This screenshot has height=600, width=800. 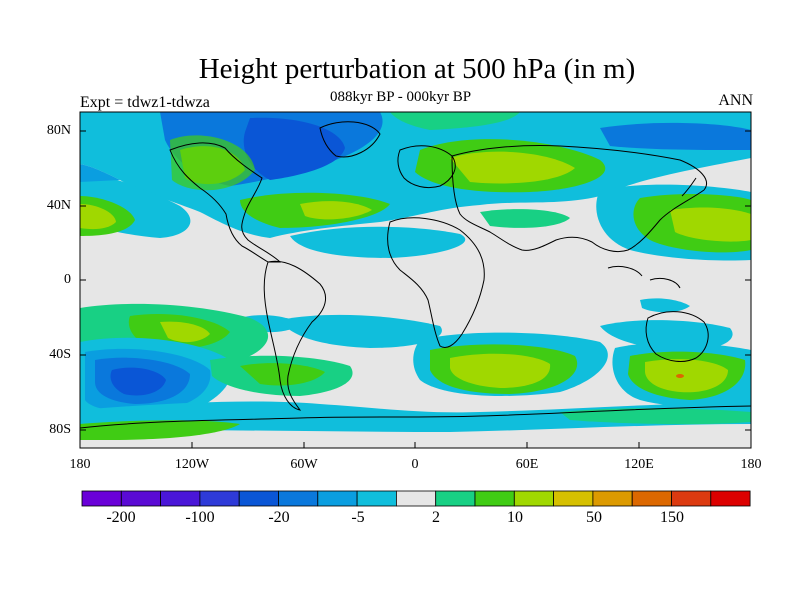 I want to click on lon-label-60w: 60W, so click(x=304, y=464).